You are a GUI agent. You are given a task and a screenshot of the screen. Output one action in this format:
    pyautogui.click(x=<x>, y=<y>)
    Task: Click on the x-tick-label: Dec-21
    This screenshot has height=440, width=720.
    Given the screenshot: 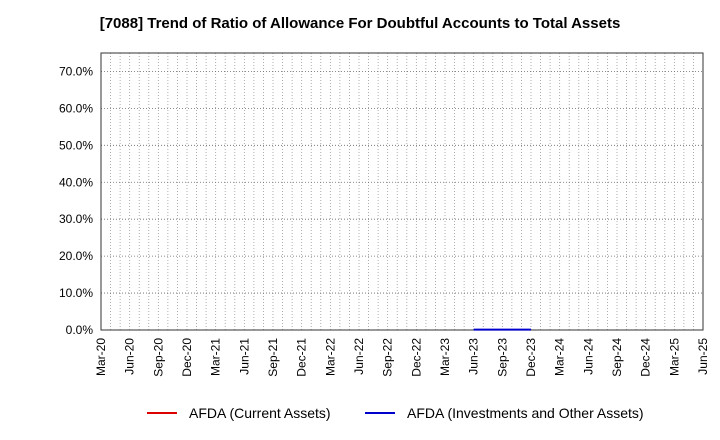 What is the action you would take?
    pyautogui.click(x=302, y=357)
    